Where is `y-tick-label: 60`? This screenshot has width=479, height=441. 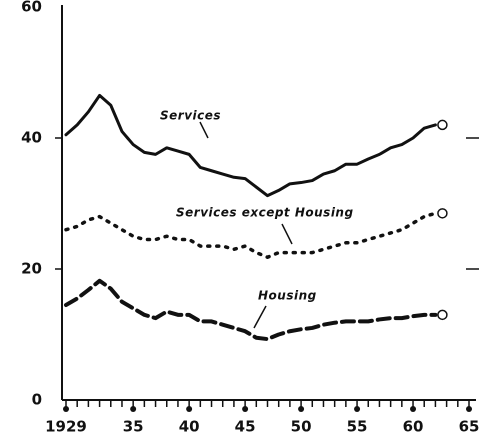 y-tick-label: 60 is located at coordinates (31, 8).